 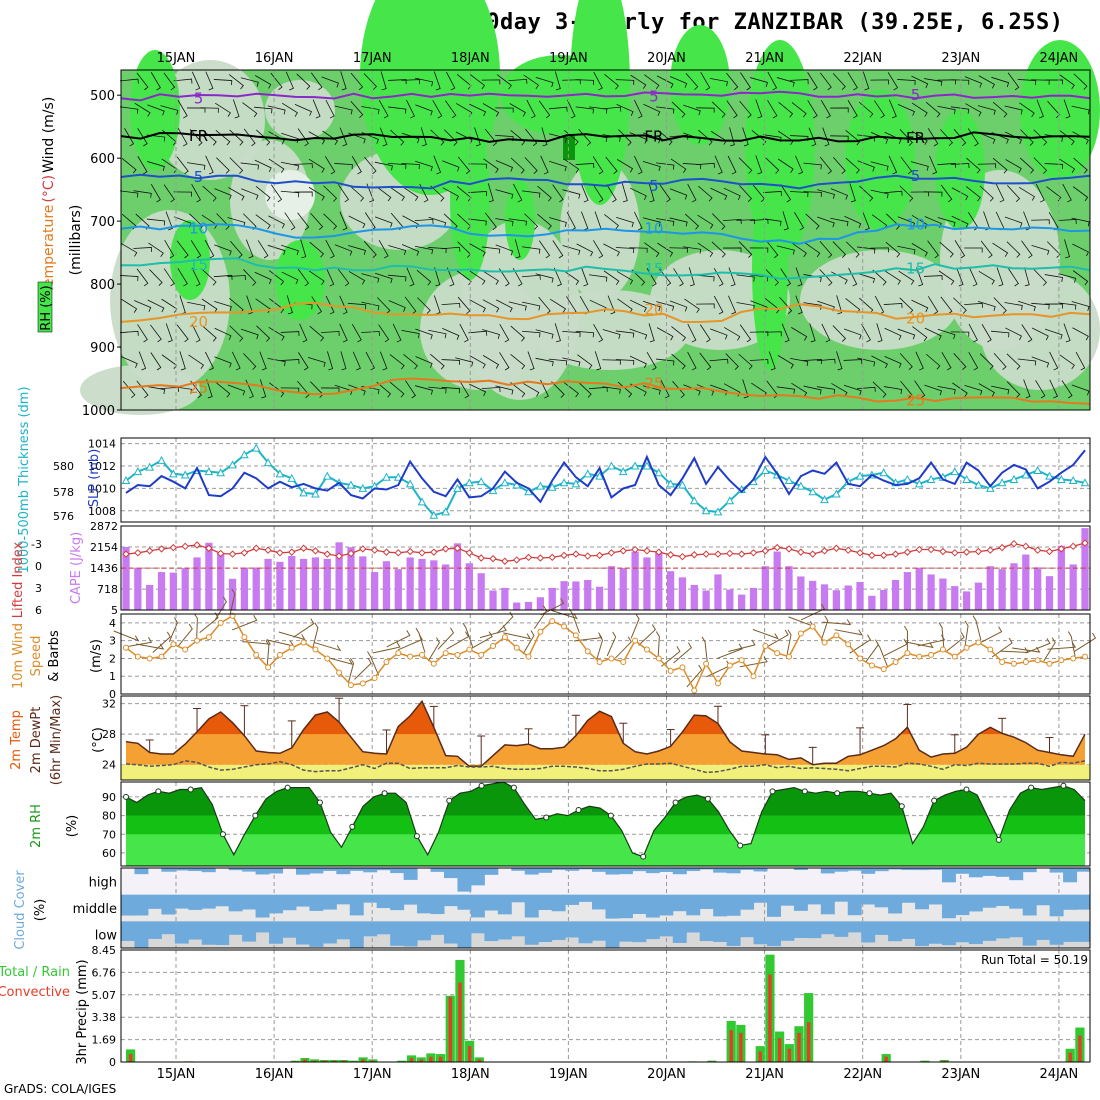 I want to click on rh-moist-patch, so click(x=960, y=170).